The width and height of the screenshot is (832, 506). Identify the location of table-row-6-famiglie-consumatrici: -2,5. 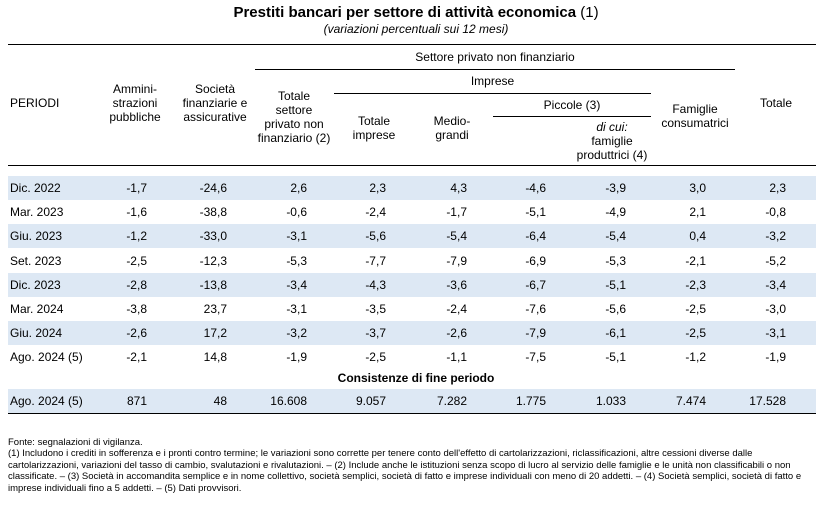
(695, 333).